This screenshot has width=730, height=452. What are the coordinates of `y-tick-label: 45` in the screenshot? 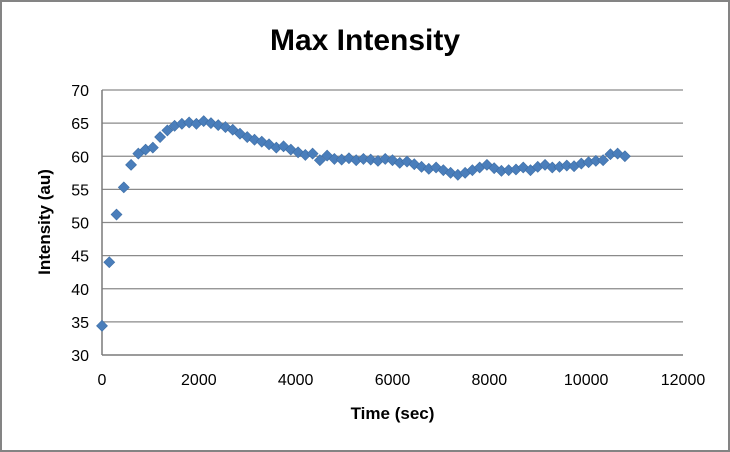 It's located at (80, 257).